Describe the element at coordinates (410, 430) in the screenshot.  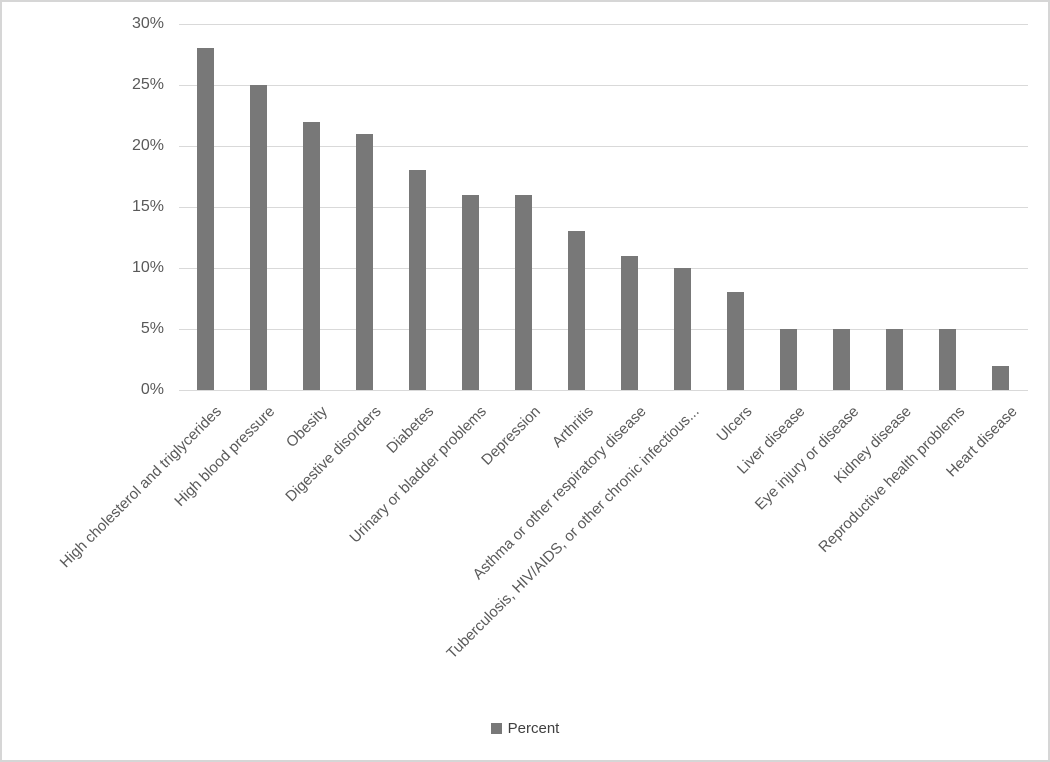
I see `x-tick-label: Diabetes` at that location.